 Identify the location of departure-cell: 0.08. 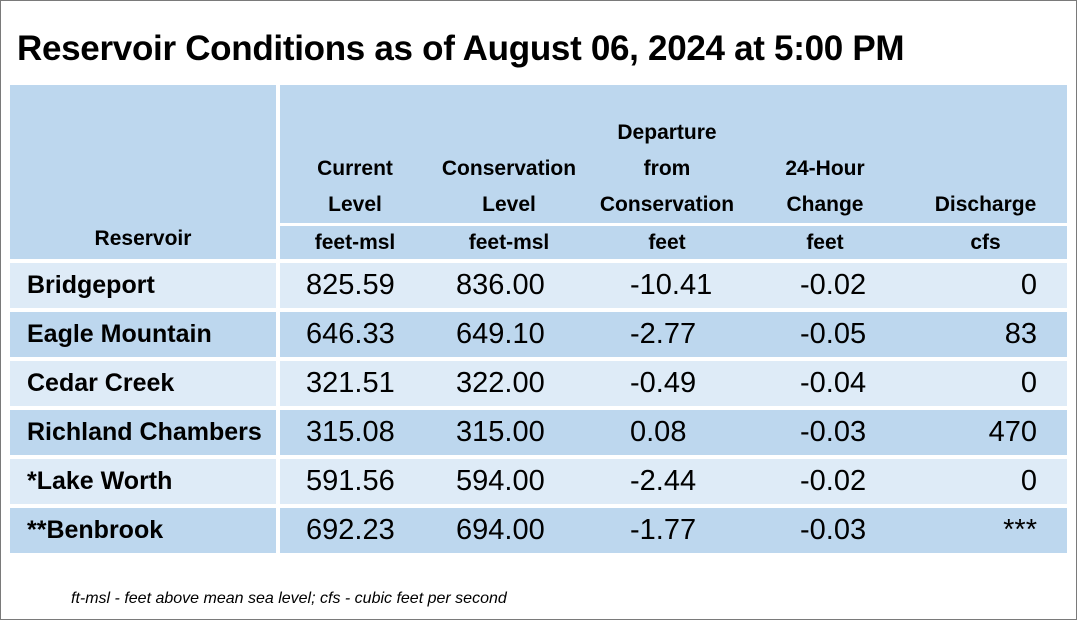
(667, 430).